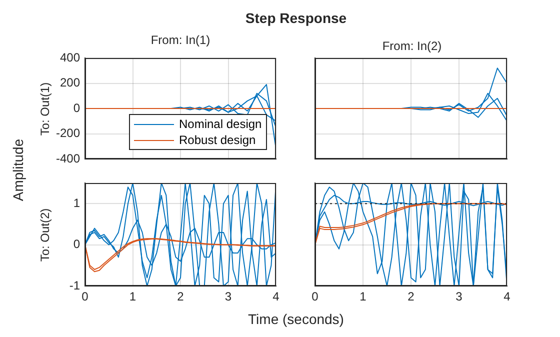 The width and height of the screenshot is (560, 337). I want to click on legend-label: Robust design, so click(217, 140).